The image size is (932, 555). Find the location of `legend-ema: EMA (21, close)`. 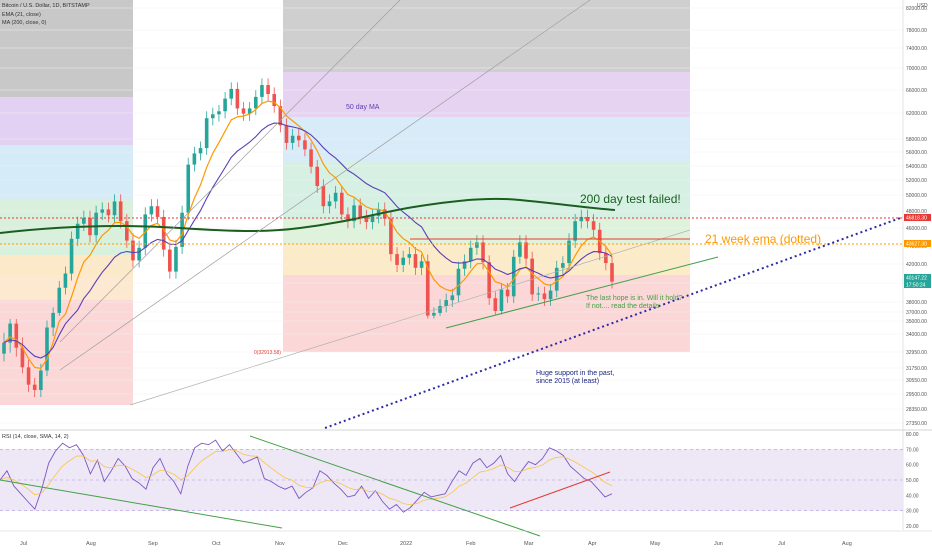

legend-ema: EMA (21, close) is located at coordinates (21, 14).